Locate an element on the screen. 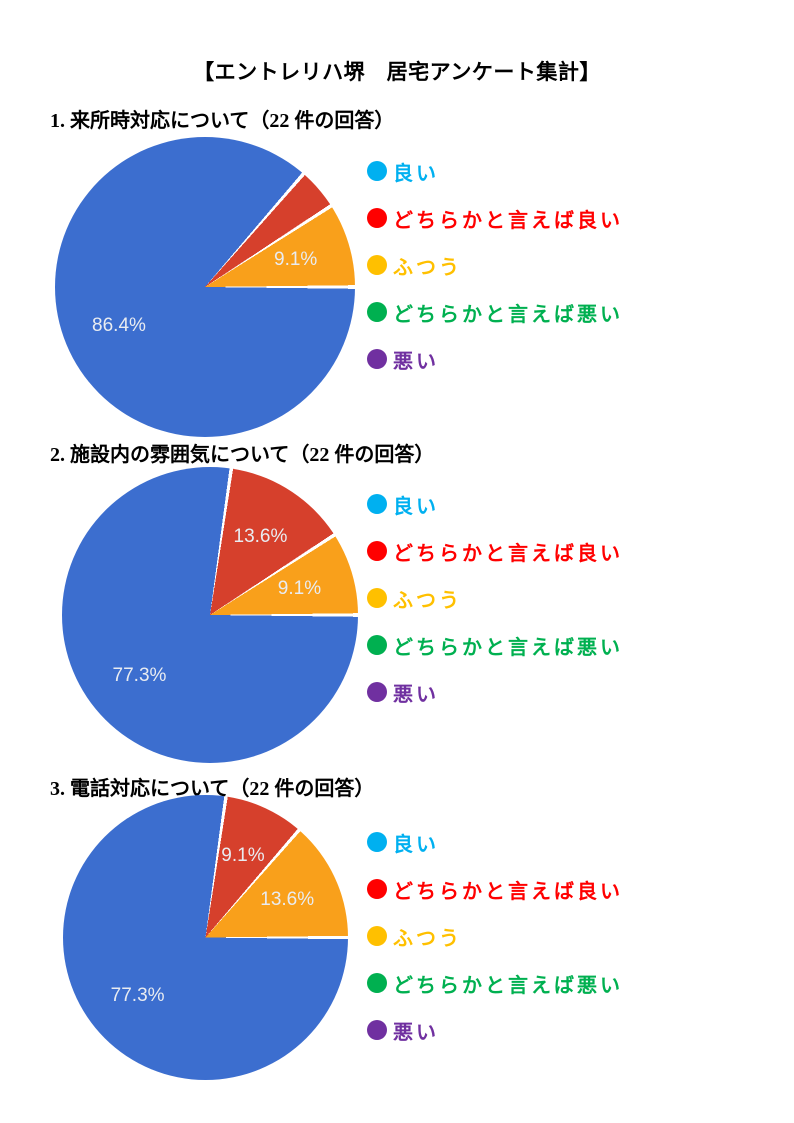  document-title: 【エントレリハ堺 居宅アンケート集計】 is located at coordinates (397, 72).